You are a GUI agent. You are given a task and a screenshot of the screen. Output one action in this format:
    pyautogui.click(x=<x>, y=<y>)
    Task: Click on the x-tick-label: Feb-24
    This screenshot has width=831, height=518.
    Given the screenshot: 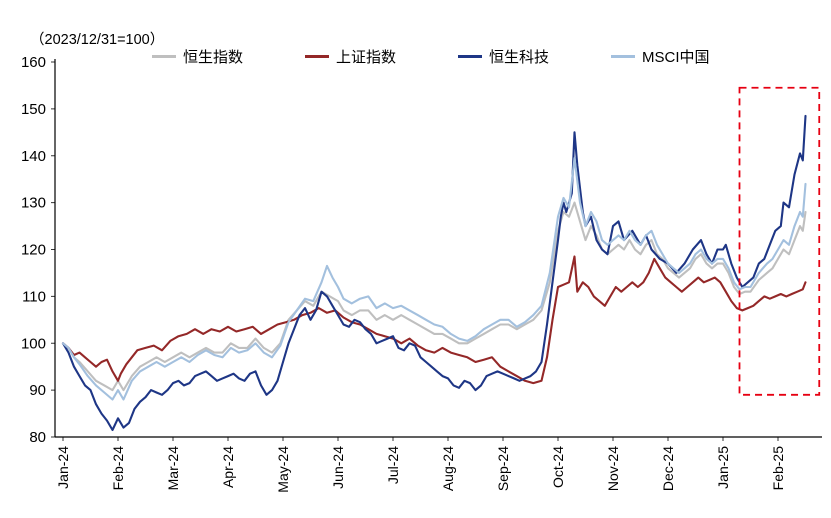 What is the action you would take?
    pyautogui.click(x=118, y=468)
    